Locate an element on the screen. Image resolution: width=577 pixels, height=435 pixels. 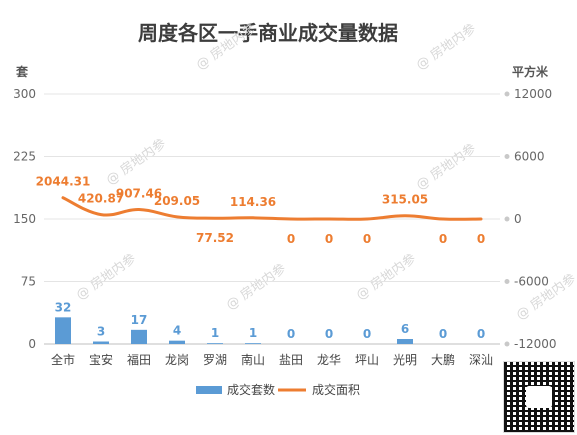
bar-label-大鹏: 0 is located at coordinates (443, 334).